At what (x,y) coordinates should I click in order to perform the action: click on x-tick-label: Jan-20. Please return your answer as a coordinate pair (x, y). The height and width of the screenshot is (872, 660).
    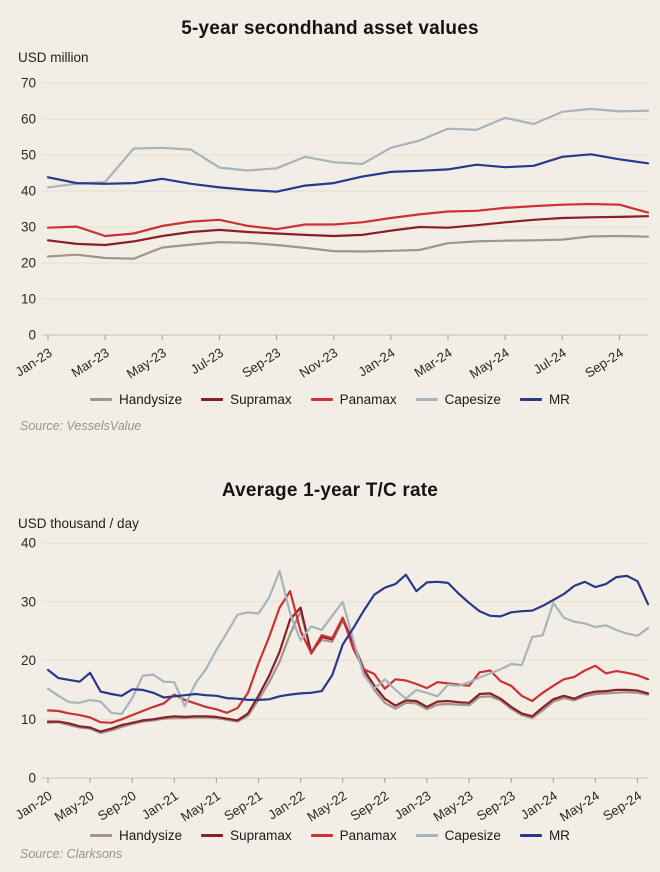
    Looking at the image, I should click on (34, 805).